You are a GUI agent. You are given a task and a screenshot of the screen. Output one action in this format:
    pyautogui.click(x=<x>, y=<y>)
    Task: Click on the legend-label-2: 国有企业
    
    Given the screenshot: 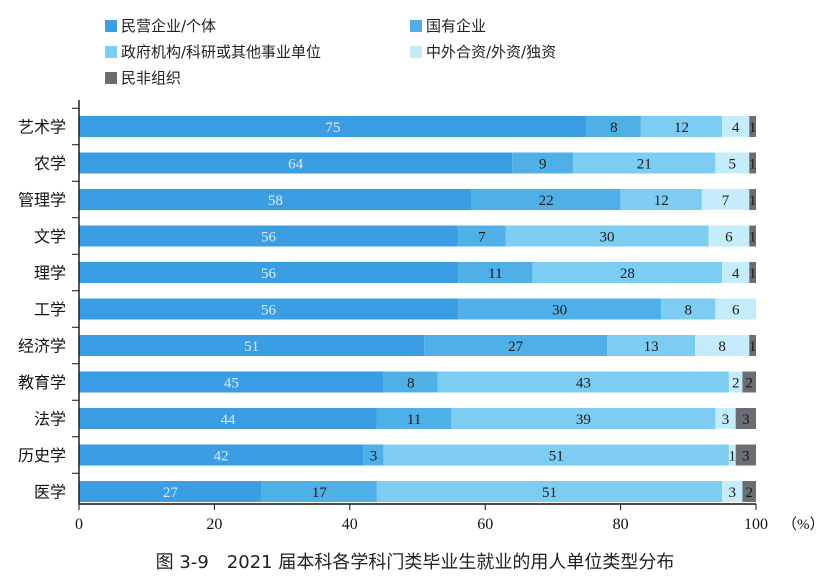 What is the action you would take?
    pyautogui.click(x=456, y=26)
    